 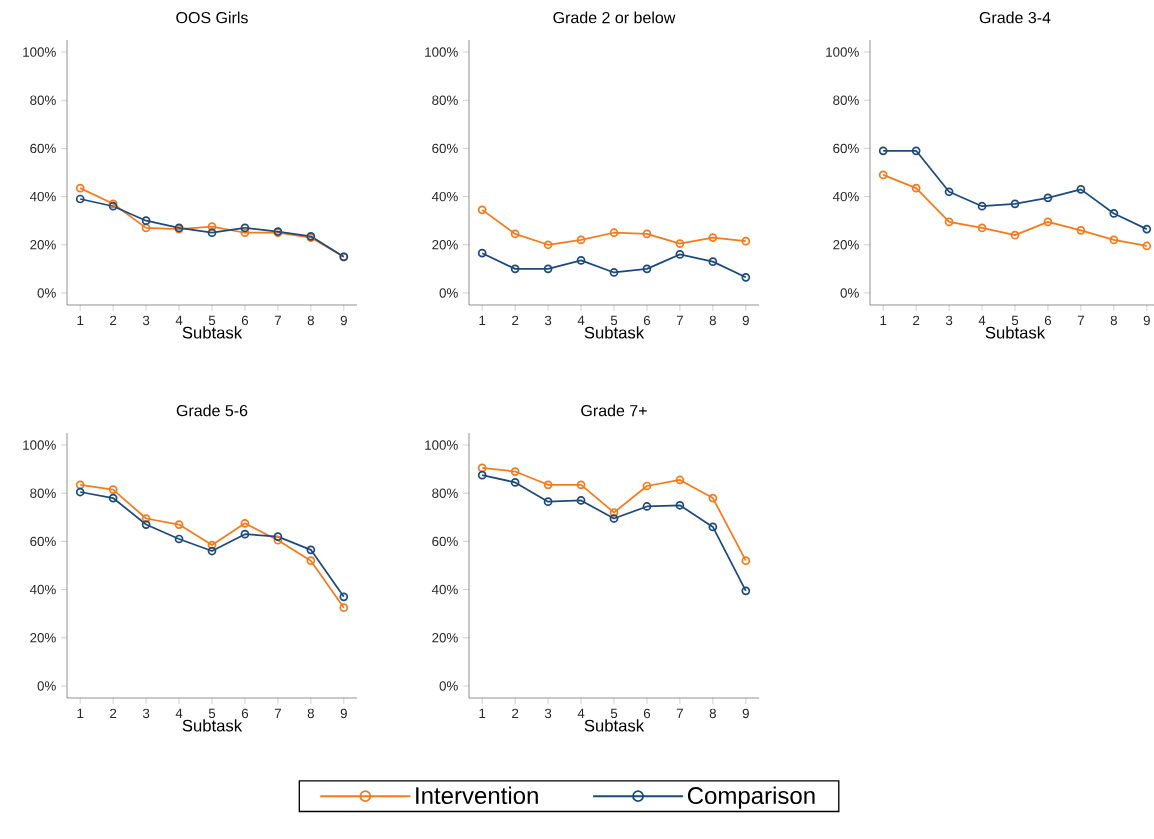 What do you see at coordinates (614, 17) in the screenshot?
I see `chart-title: Grade 2 or below` at bounding box center [614, 17].